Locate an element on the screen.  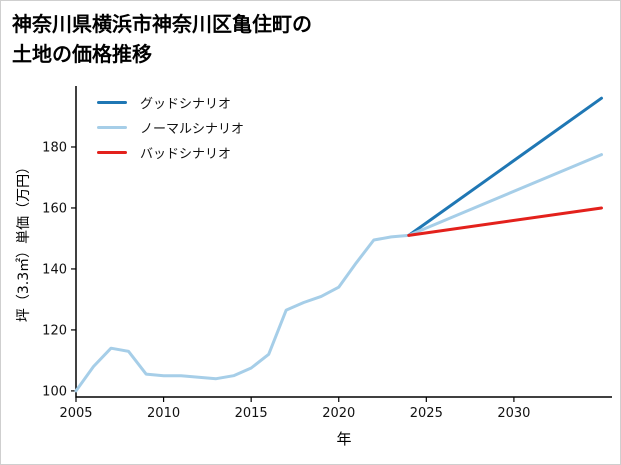
chart-title-line1: 神奈川県横浜市神奈川区亀住町の is located at coordinates (162, 24).